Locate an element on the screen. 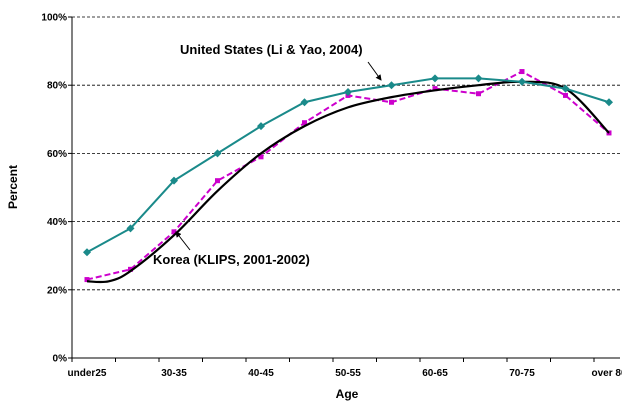  x-tick-label: over 80 is located at coordinates (606, 373).